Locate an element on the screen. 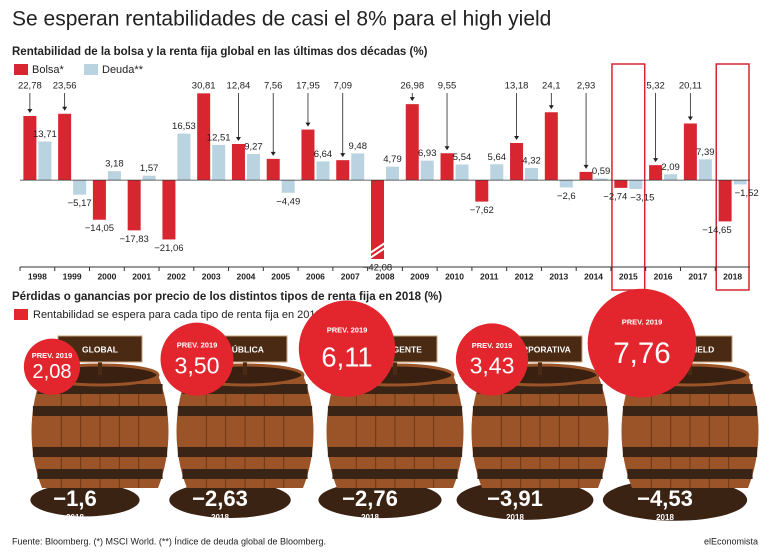 The image size is (770, 554). x-tick-label: 2016 is located at coordinates (663, 276).